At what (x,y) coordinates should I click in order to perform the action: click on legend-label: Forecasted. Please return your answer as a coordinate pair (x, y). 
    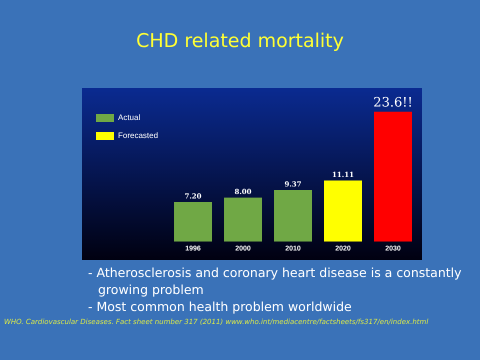
    Looking at the image, I should click on (138, 135).